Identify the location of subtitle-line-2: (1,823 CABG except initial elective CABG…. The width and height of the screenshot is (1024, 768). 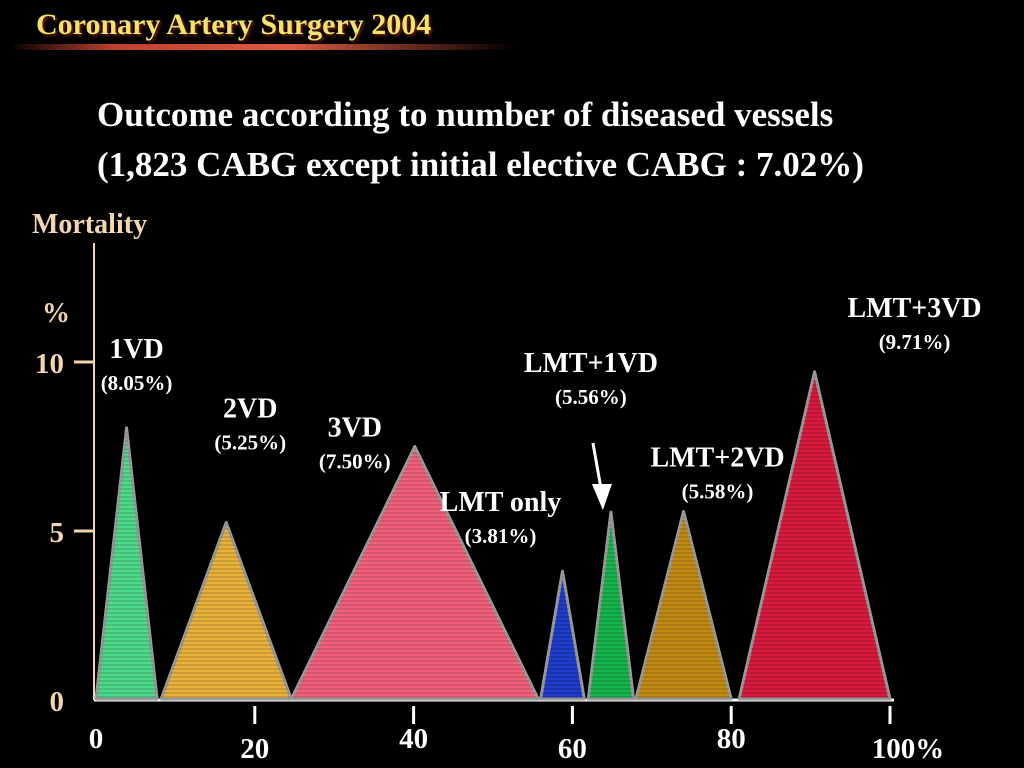
(480, 164).